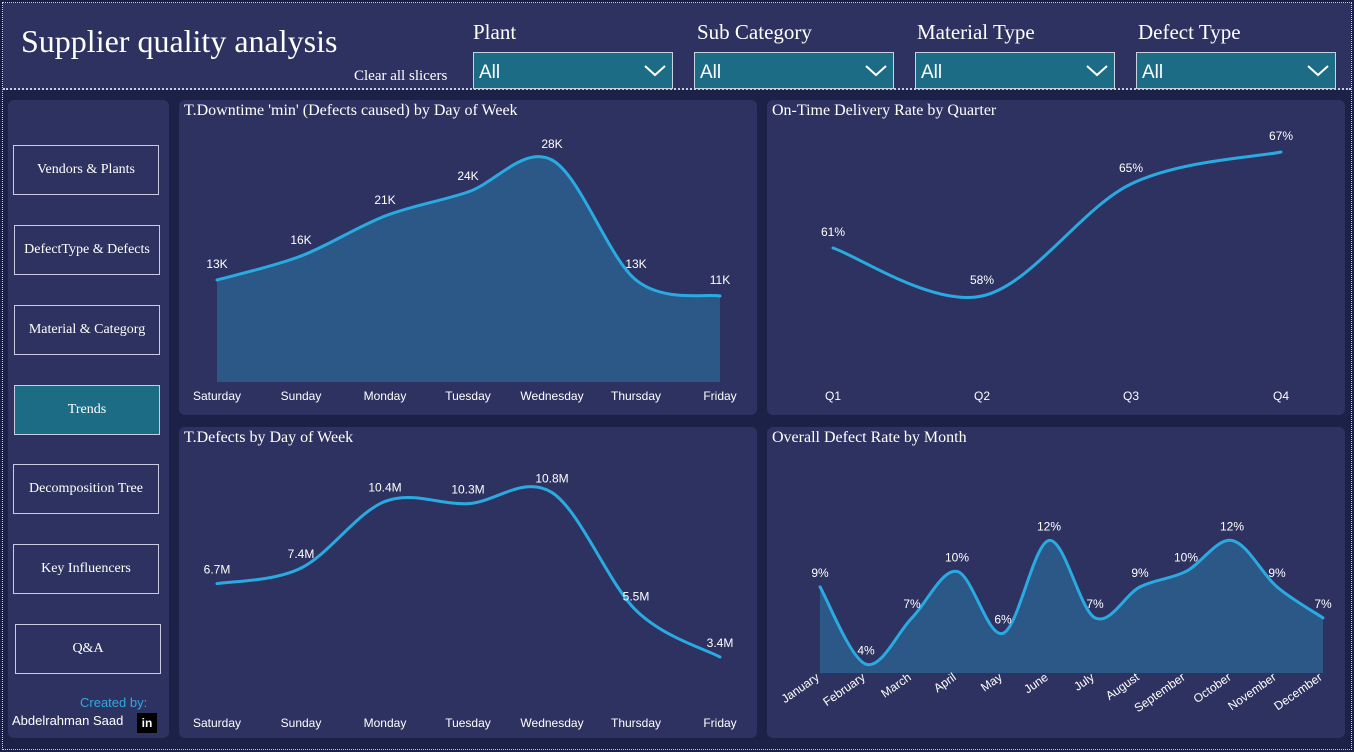 The width and height of the screenshot is (1354, 752). Describe the element at coordinates (467, 490) in the screenshot. I see `data-label: 10.3M` at that location.